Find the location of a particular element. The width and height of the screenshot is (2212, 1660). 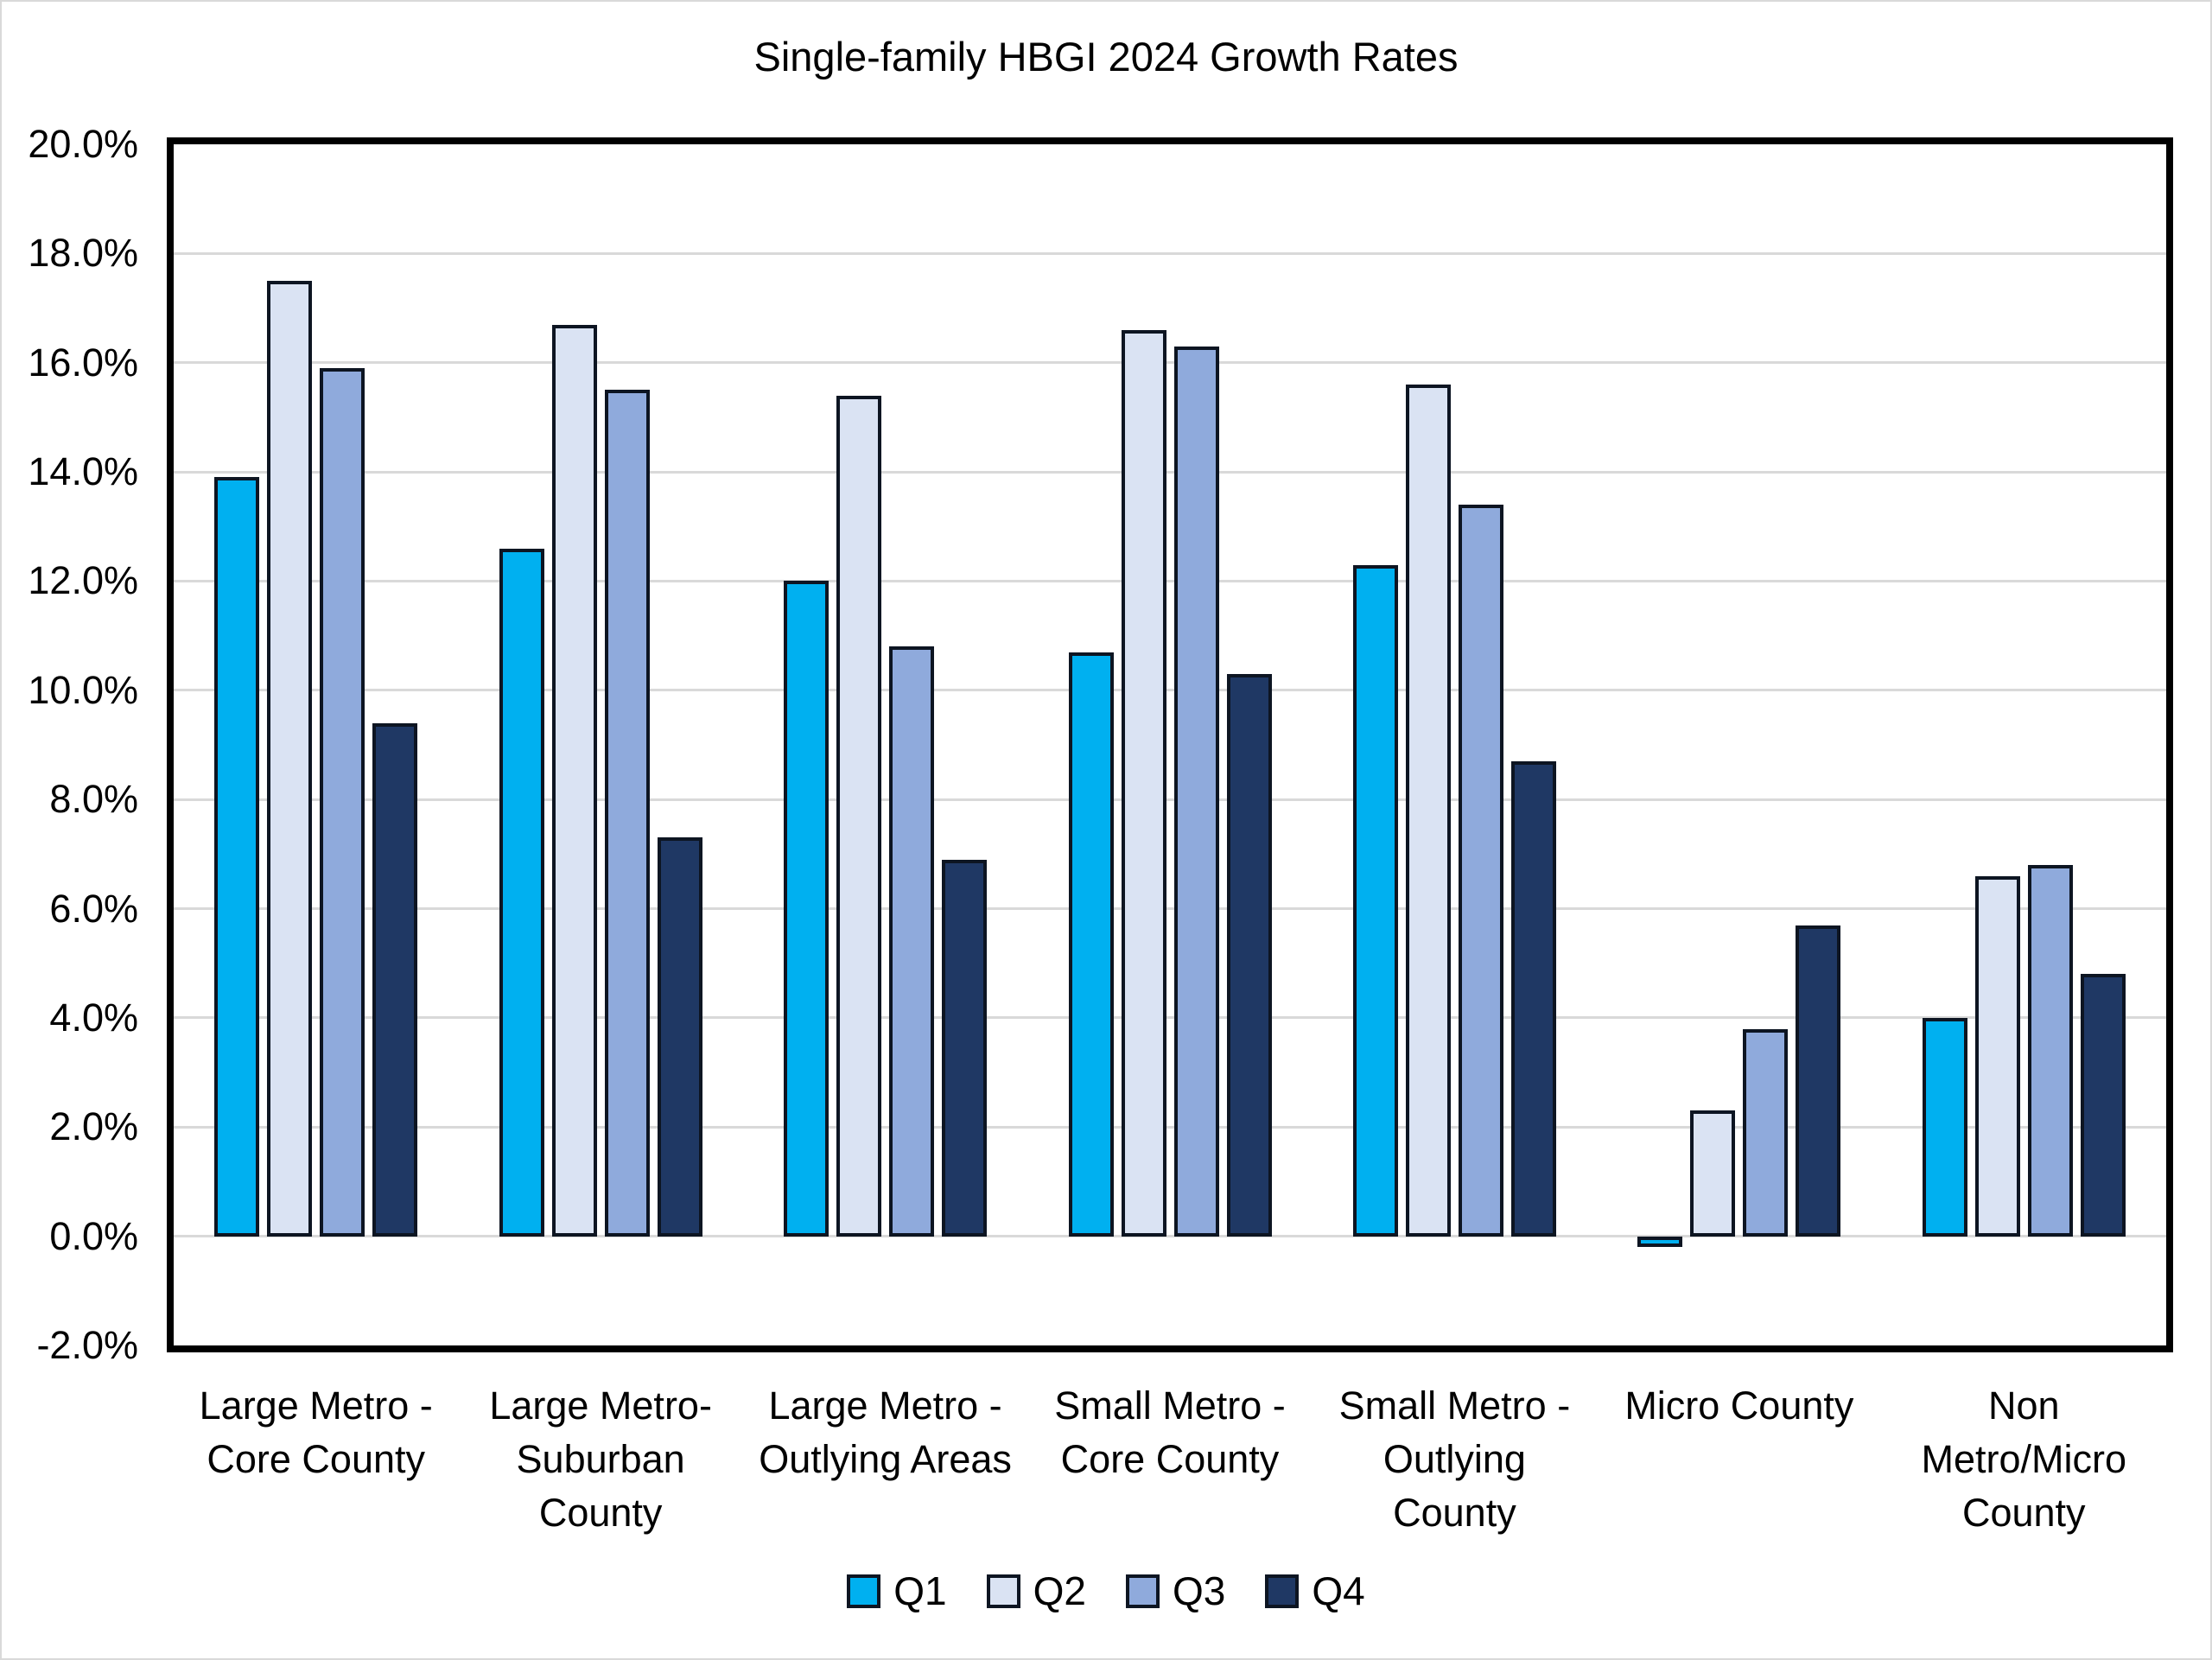

x-axis-category-label: Micro County is located at coordinates (1739, 1405).